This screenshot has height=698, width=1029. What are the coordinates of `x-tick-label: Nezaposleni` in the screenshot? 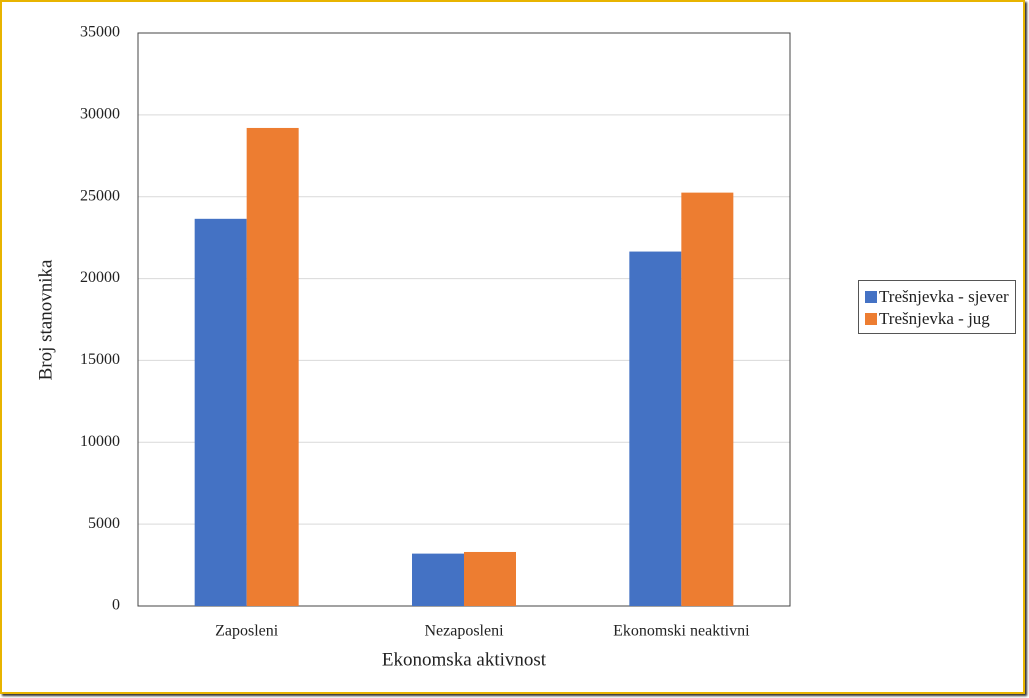 It's located at (464, 631).